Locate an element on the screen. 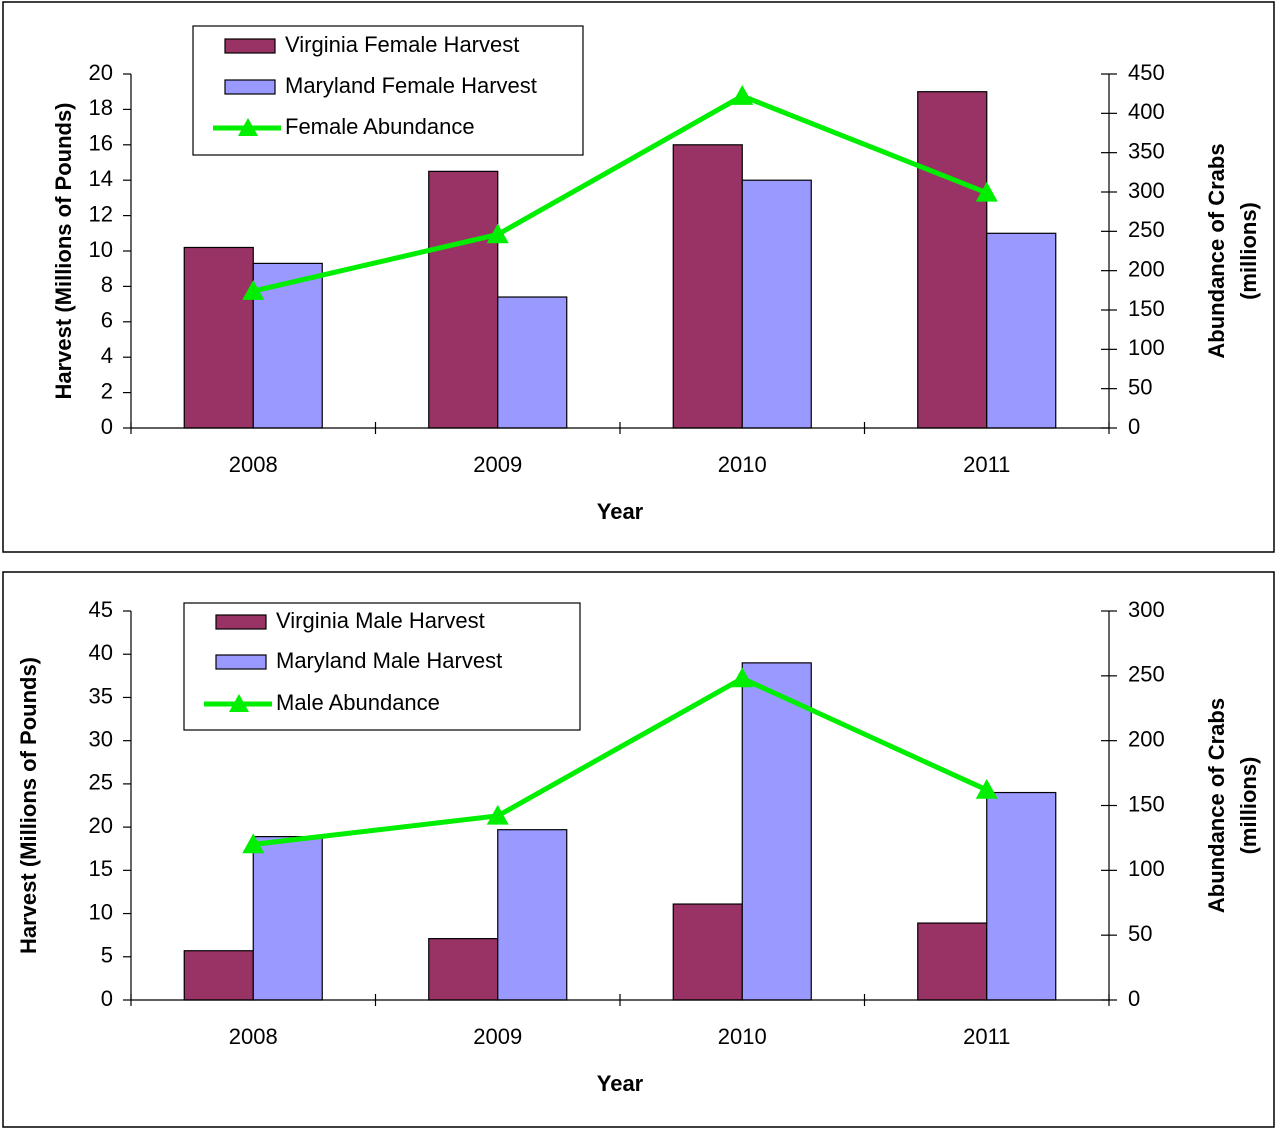 The height and width of the screenshot is (1134, 1277). y-tick-label: 30 is located at coordinates (101, 738).